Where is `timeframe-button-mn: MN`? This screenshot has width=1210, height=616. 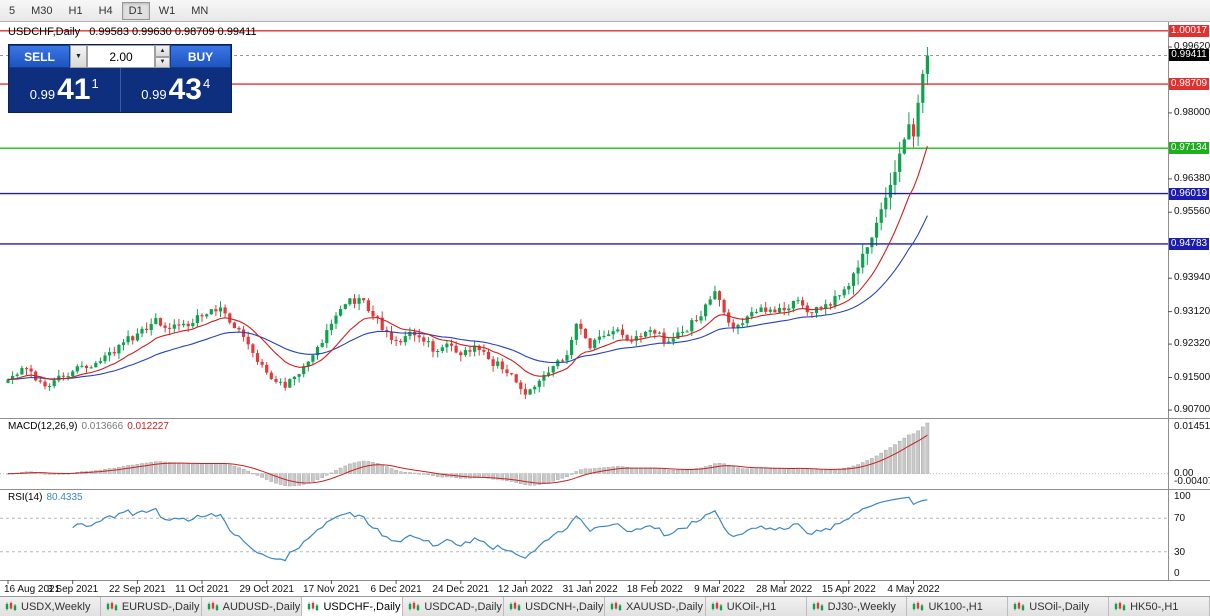
timeframe-button-mn: MN is located at coordinates (199, 11).